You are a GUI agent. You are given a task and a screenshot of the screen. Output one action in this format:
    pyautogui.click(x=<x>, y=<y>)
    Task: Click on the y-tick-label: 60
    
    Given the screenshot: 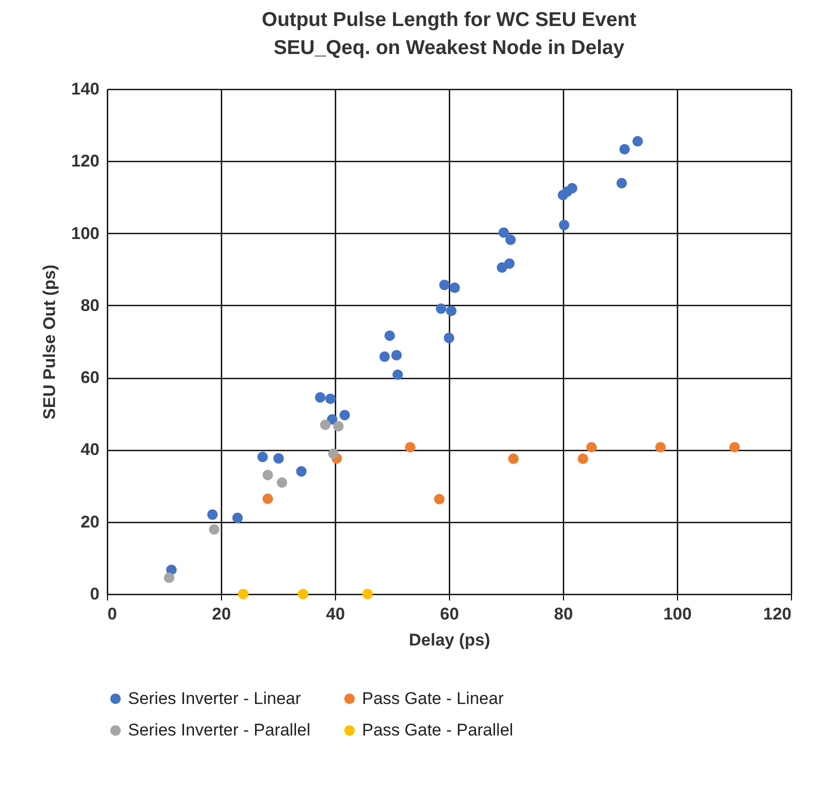 What is the action you would take?
    pyautogui.click(x=90, y=378)
    